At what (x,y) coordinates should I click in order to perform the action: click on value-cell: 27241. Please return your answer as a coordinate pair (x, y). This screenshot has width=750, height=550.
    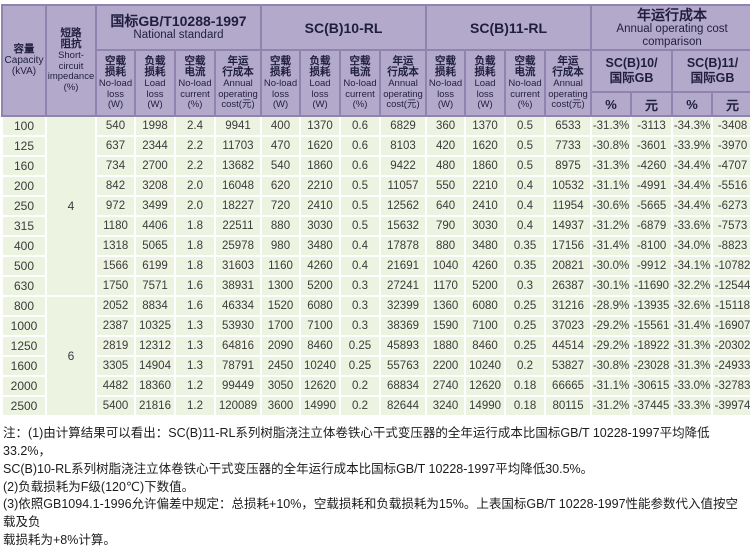
    Looking at the image, I should click on (403, 286).